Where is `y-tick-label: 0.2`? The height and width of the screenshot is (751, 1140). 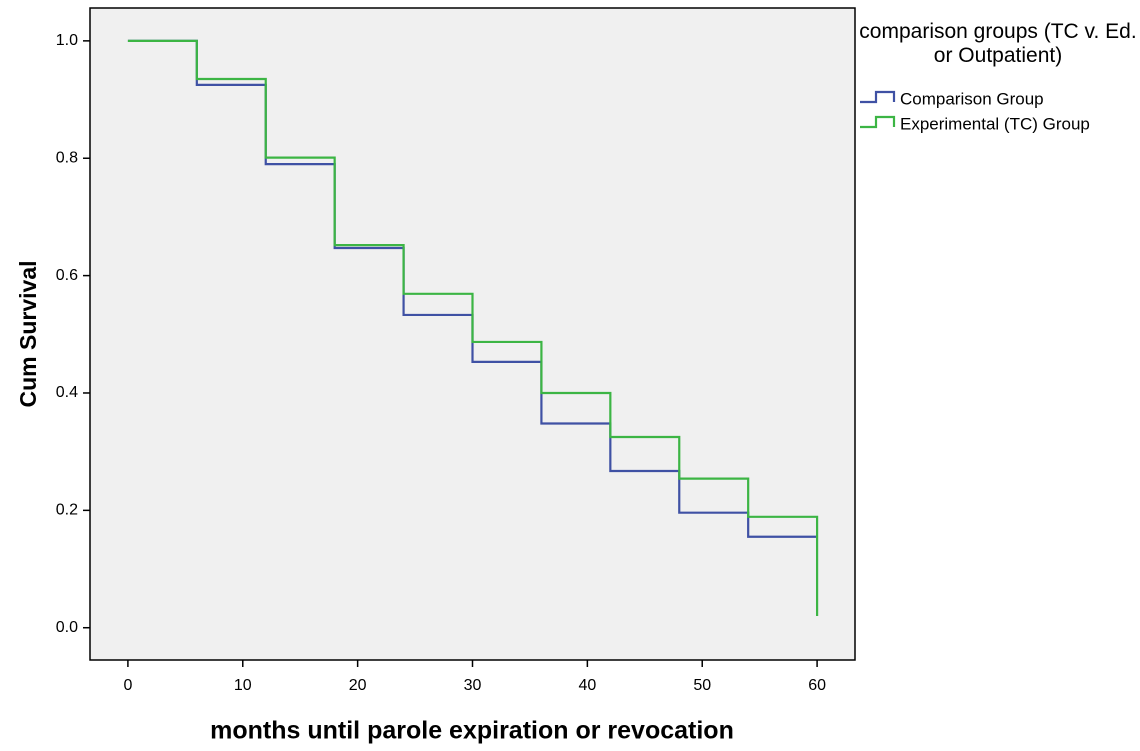 y-tick-label: 0.2 is located at coordinates (67, 510).